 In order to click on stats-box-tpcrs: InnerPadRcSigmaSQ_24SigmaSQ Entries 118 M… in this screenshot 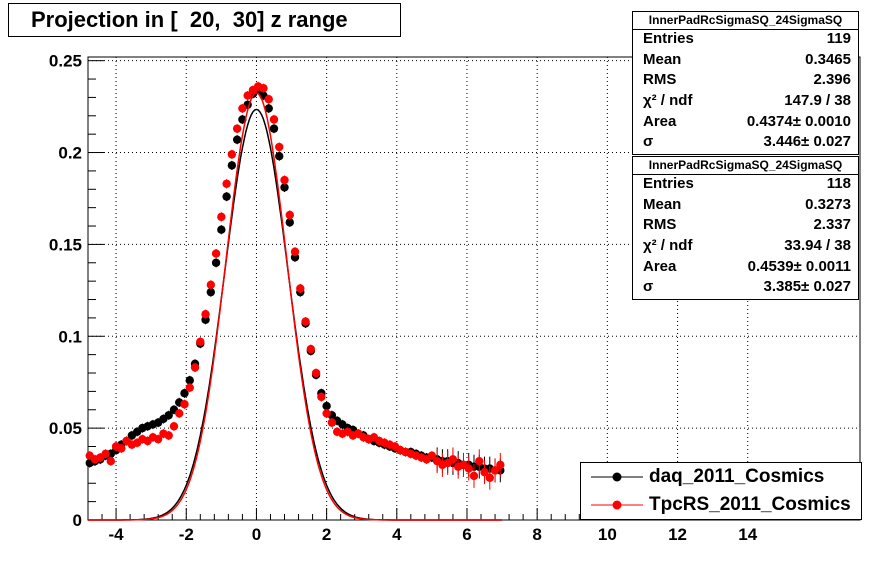, I will do `click(745, 228)`.